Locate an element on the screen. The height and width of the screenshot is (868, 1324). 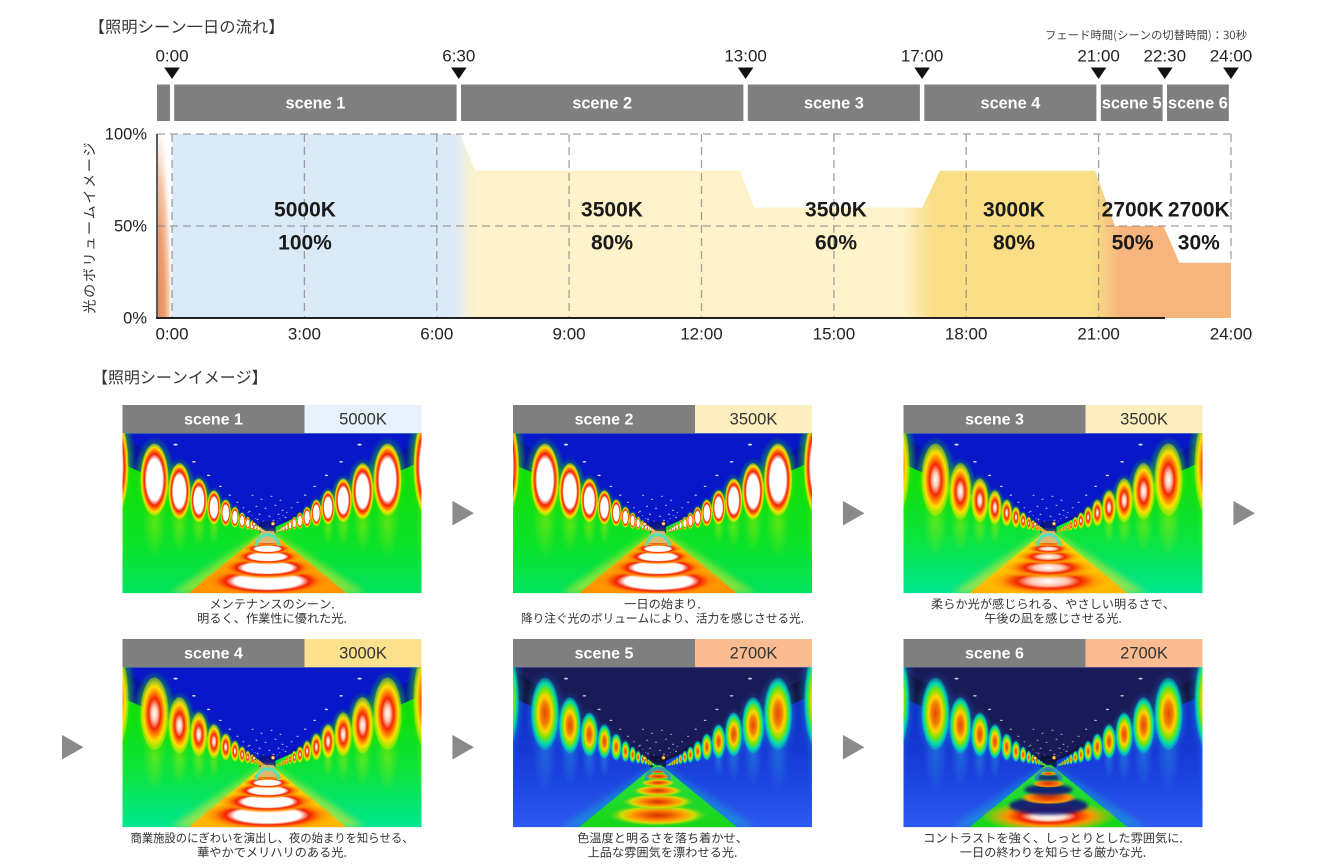
svg-text: 60% is located at coordinates (836, 242).